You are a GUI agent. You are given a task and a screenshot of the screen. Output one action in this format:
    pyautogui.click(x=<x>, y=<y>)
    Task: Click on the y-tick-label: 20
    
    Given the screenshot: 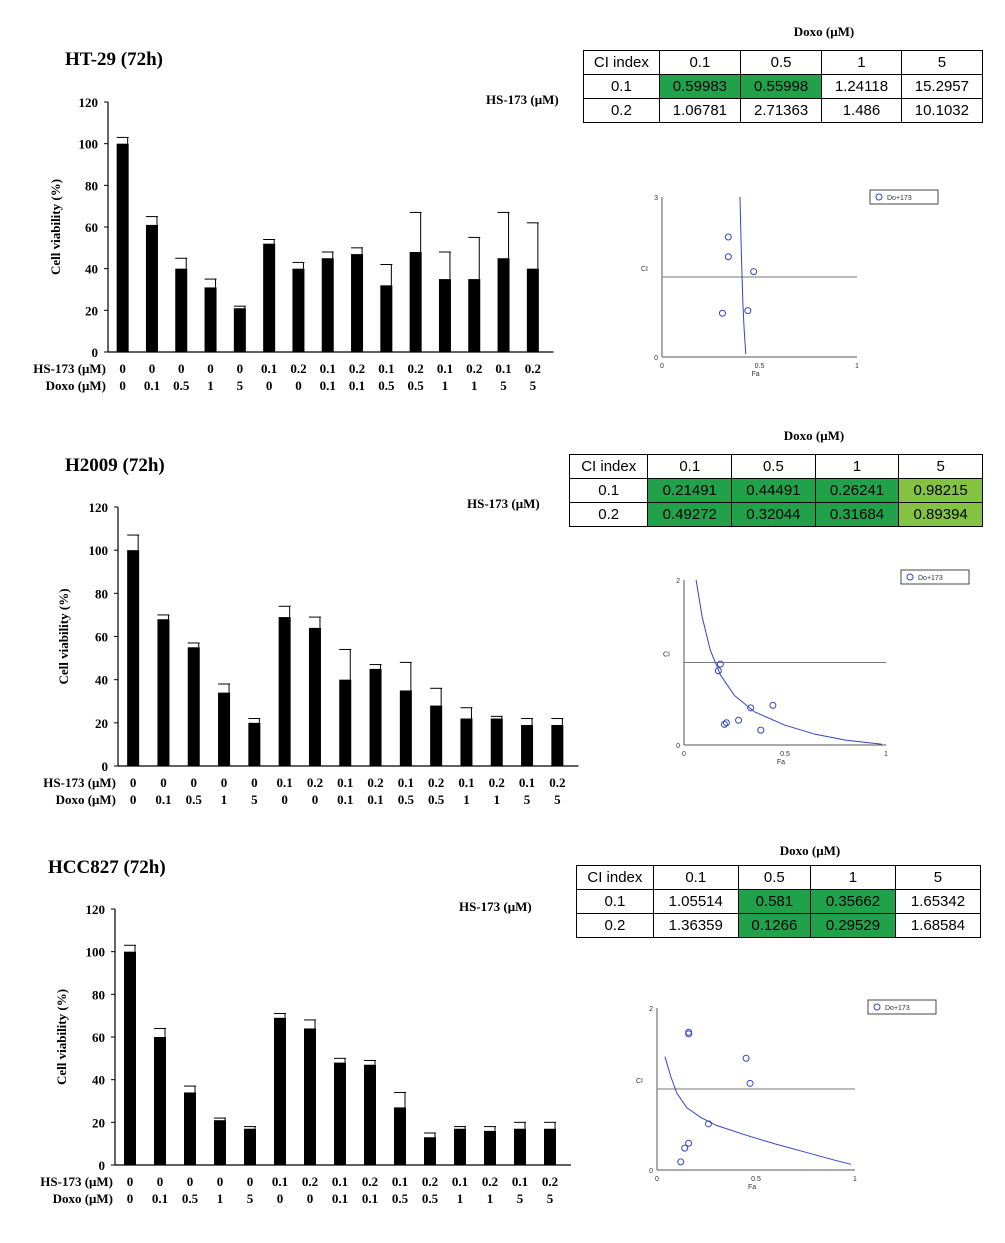 What is the action you would take?
    pyautogui.click(x=98, y=1122)
    